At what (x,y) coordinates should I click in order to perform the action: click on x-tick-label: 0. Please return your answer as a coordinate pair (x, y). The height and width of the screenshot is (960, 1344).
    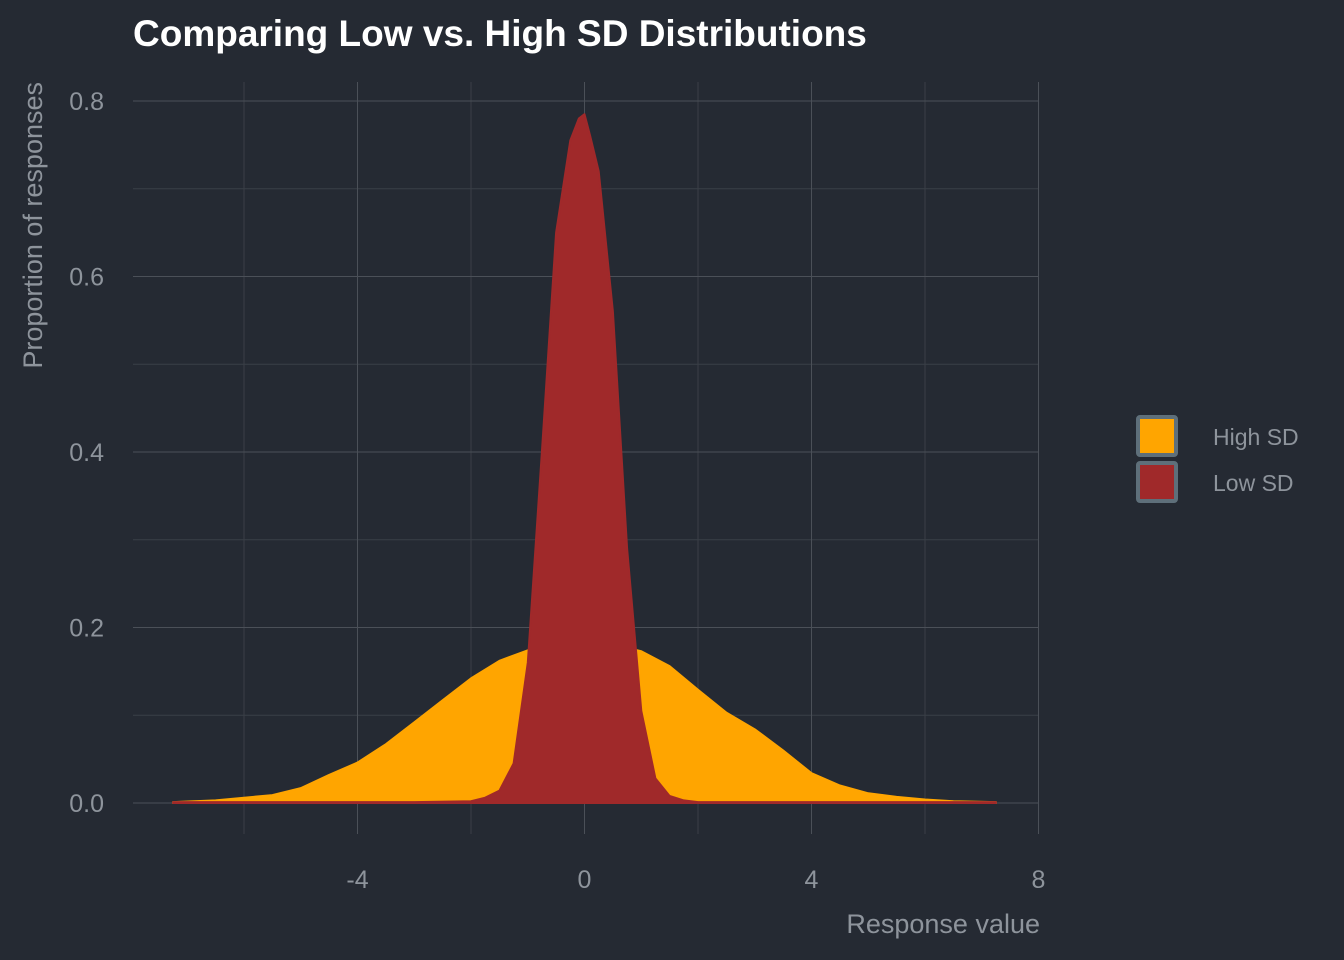
    Looking at the image, I should click on (585, 880).